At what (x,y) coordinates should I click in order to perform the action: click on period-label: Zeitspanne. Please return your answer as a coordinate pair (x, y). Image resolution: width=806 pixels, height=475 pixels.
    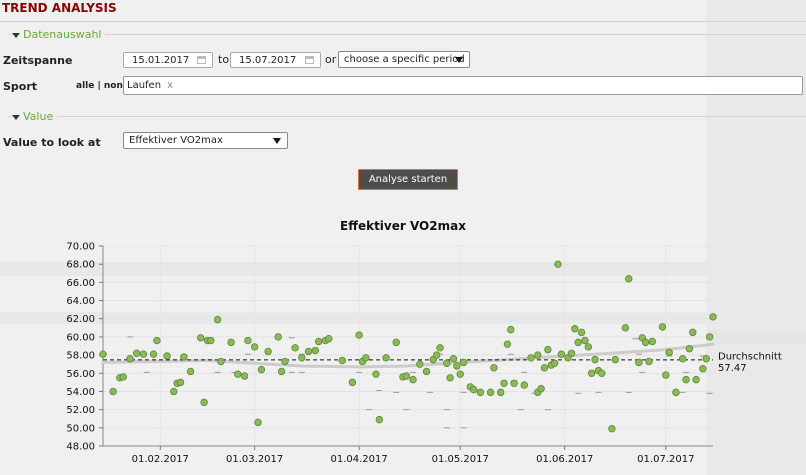
    Looking at the image, I should click on (38, 60).